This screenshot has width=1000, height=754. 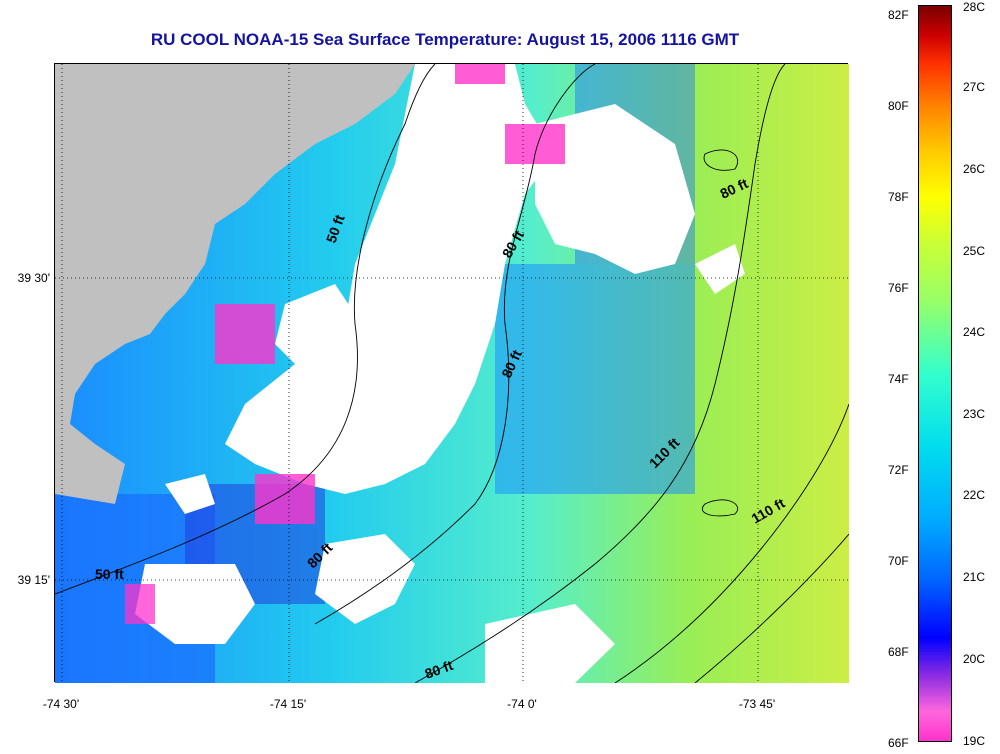 What do you see at coordinates (974, 332) in the screenshot?
I see `colorbar-c-label: 24C` at bounding box center [974, 332].